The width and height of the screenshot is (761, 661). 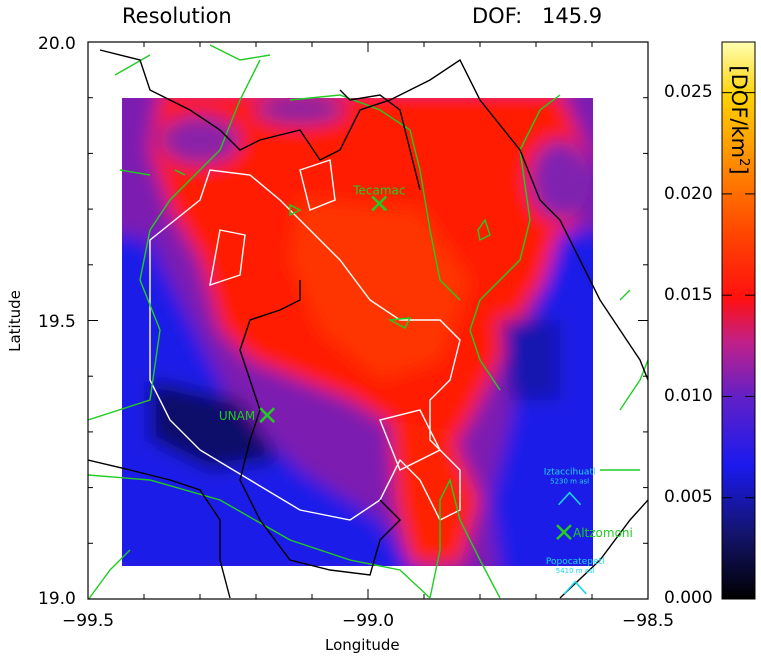 What do you see at coordinates (237, 416) in the screenshot?
I see `site-label: UNAM` at bounding box center [237, 416].